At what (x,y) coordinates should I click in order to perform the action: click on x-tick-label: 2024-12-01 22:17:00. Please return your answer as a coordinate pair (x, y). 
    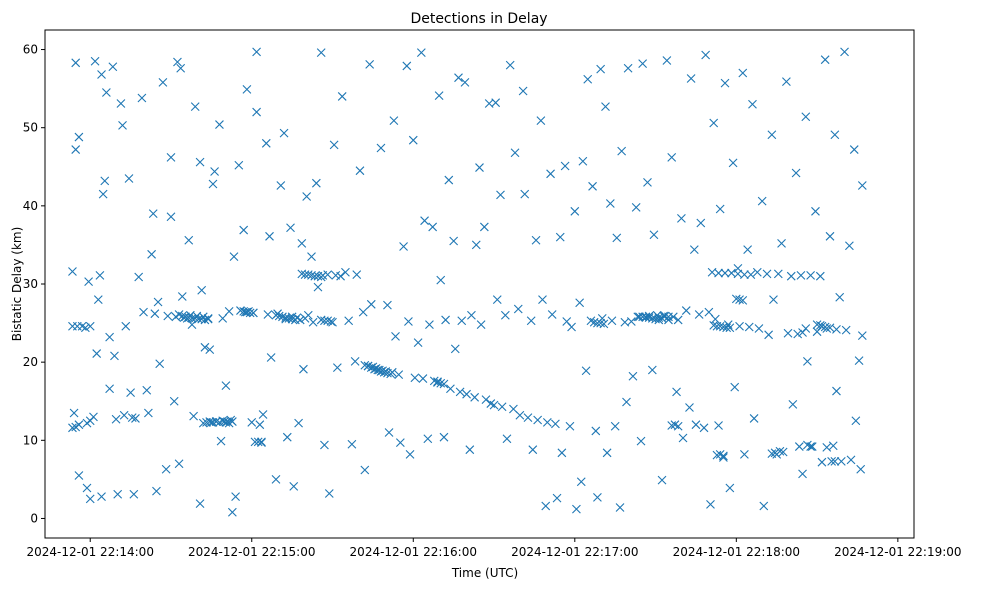
    Looking at the image, I should click on (574, 552).